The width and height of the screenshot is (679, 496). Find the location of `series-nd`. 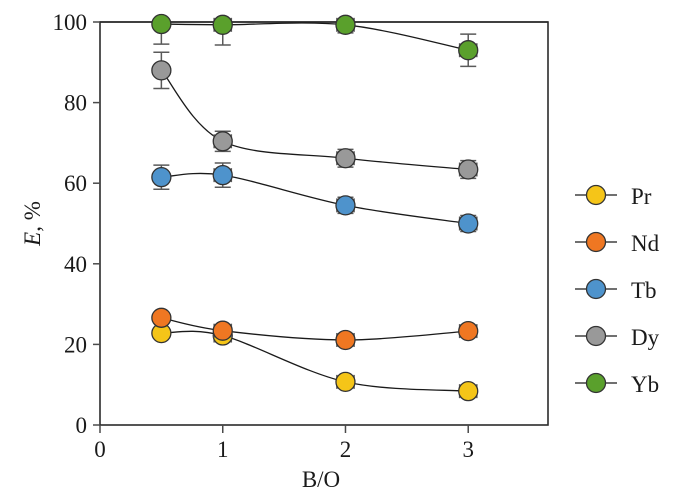

series-nd is located at coordinates (315, 329).